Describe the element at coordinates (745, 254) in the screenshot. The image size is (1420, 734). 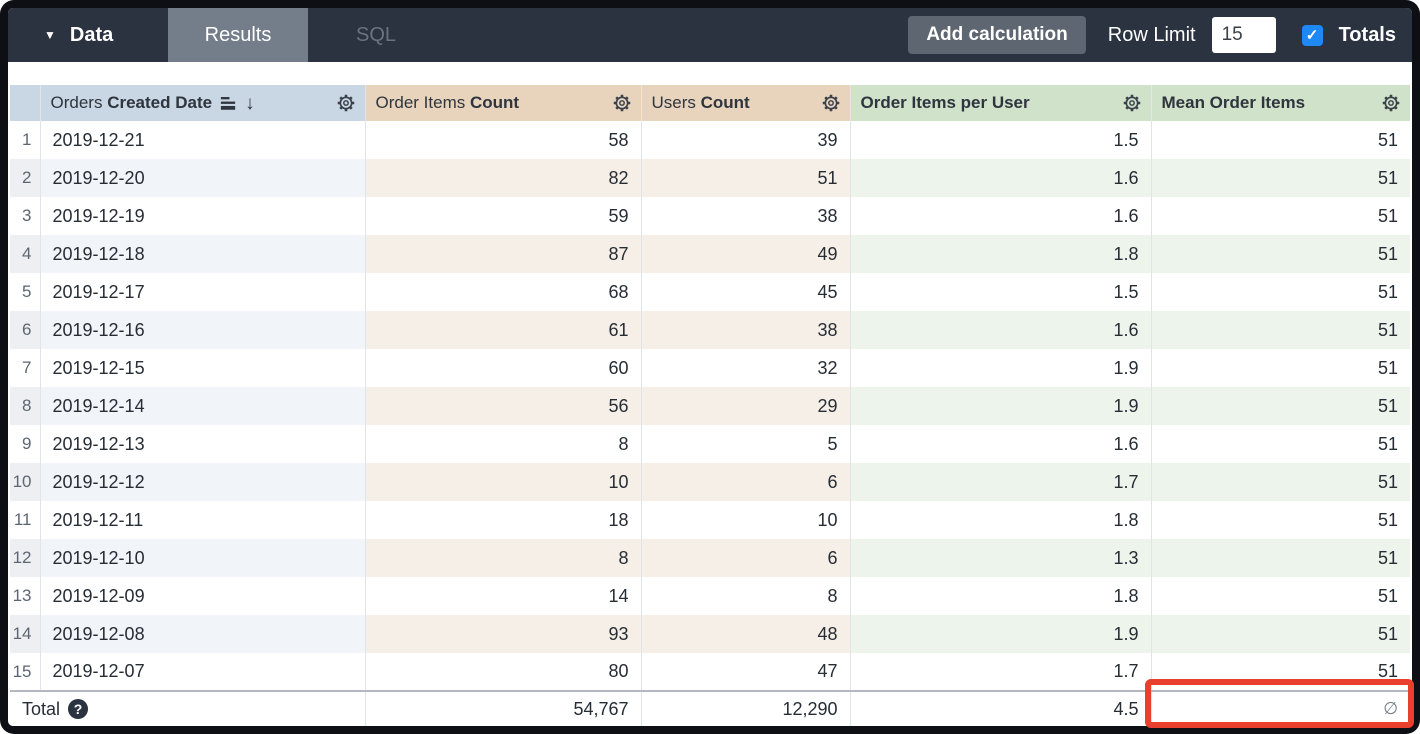
I see `cell-users-count: 49` at that location.